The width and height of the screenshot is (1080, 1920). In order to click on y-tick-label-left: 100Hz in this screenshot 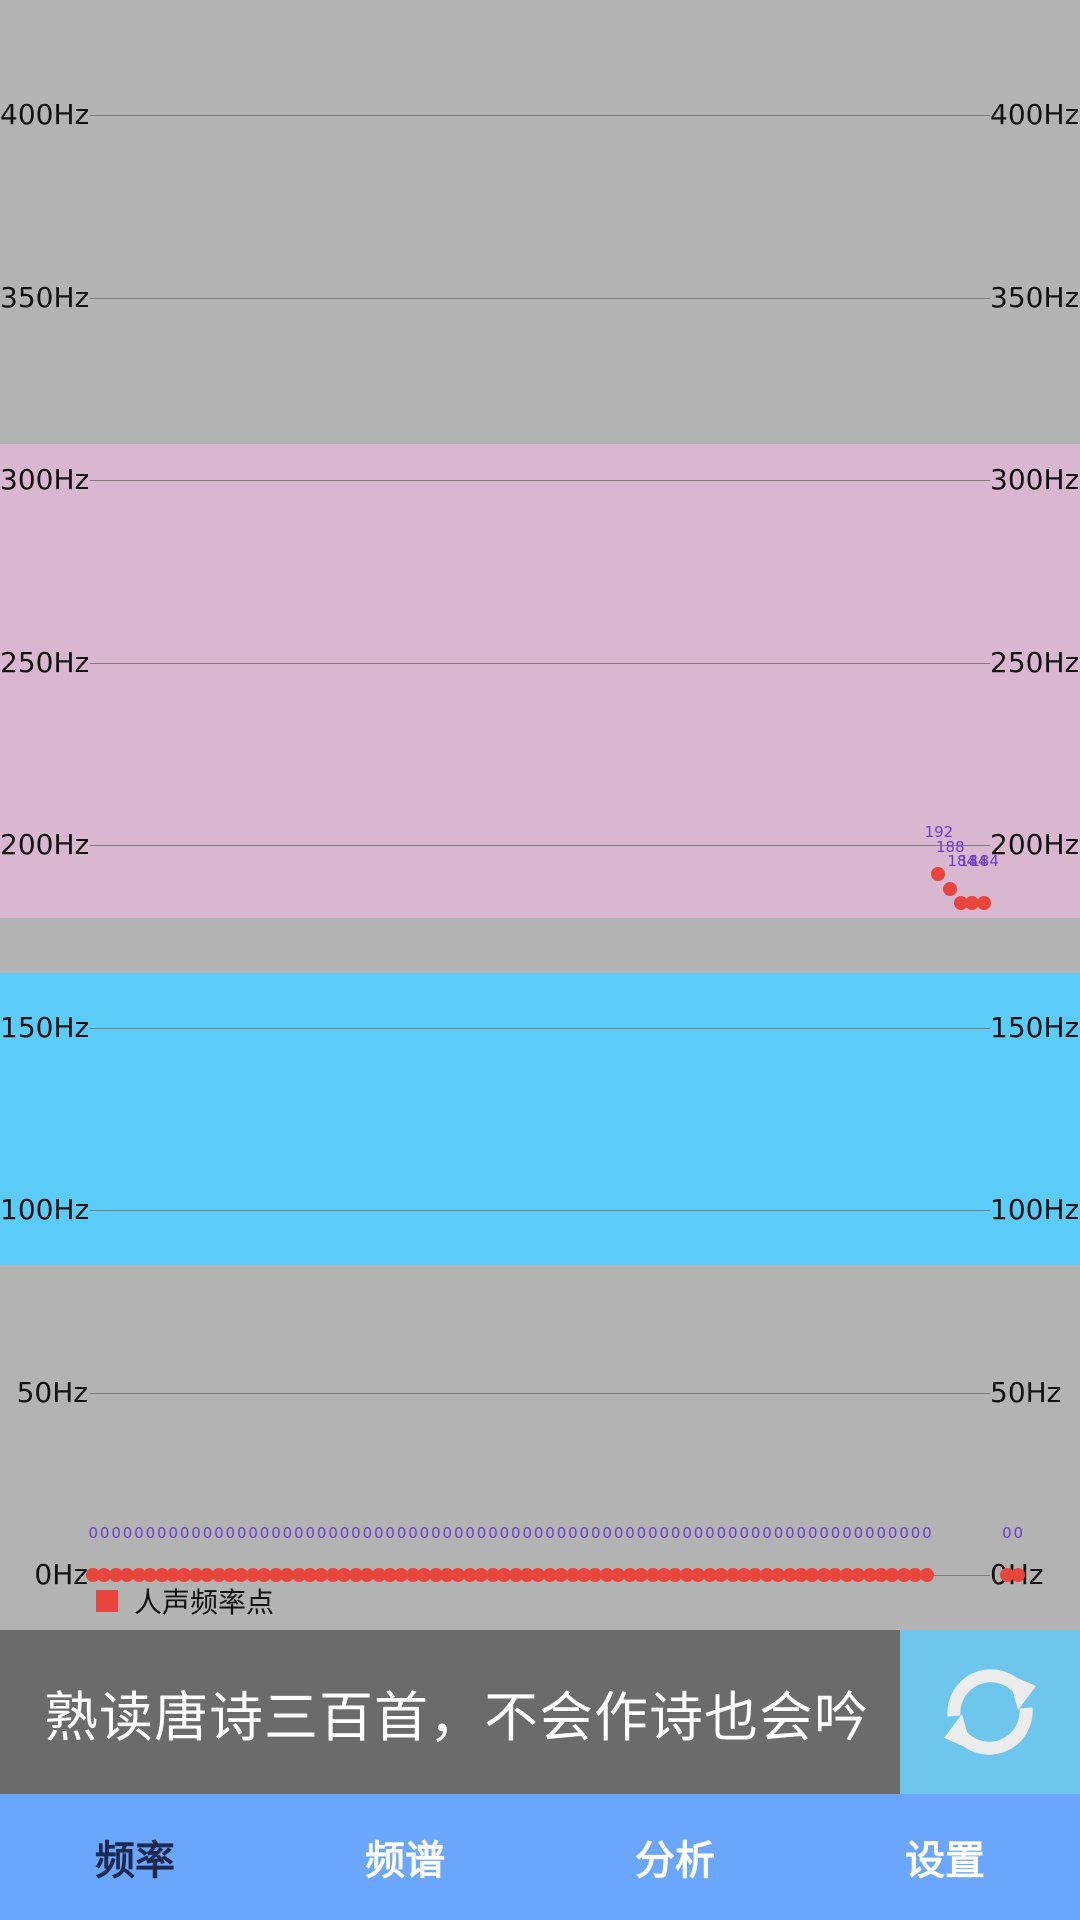, I will do `click(45, 1209)`.